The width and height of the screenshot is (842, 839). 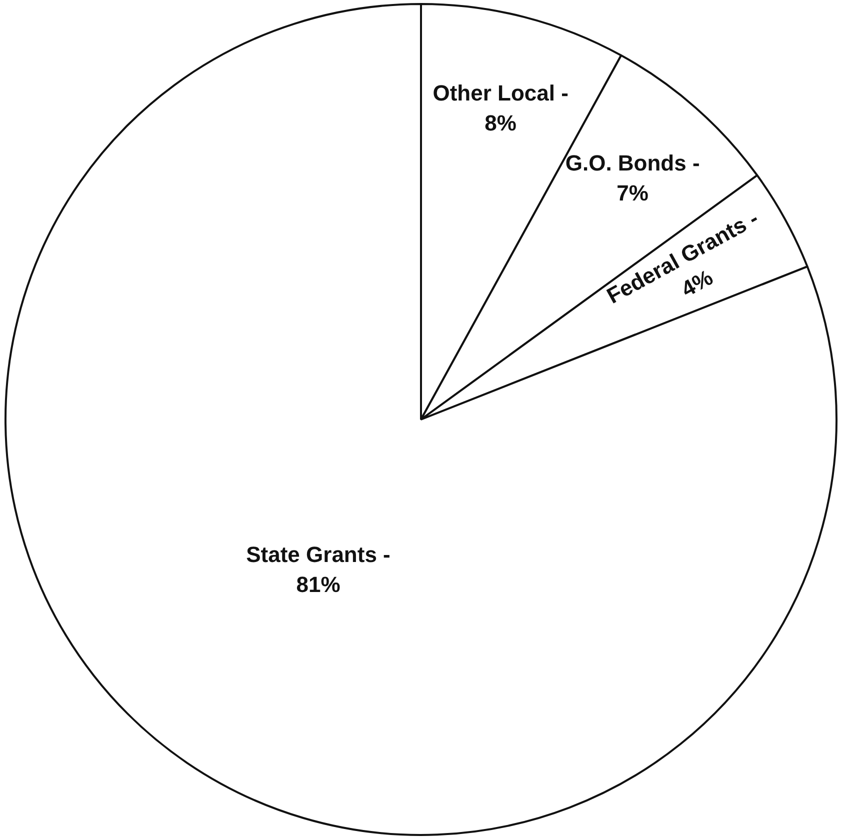 I want to click on data-label: 7%, so click(x=632, y=193).